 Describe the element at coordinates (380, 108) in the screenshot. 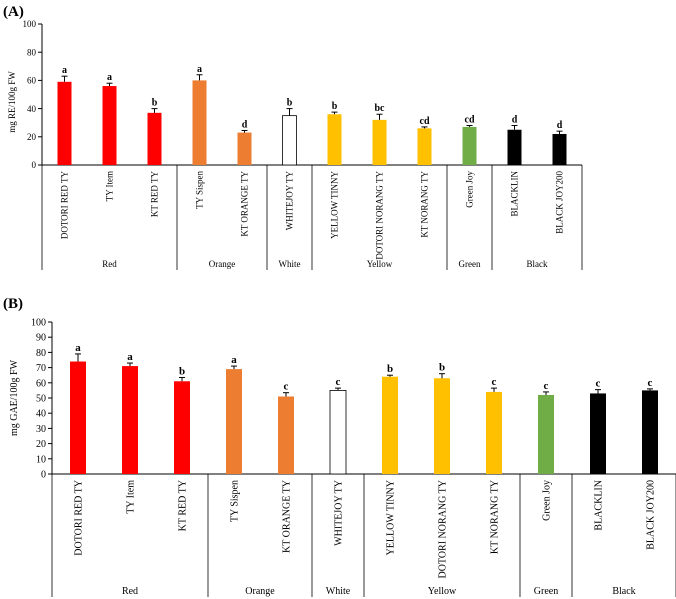

I see `significance-letter: bc` at that location.